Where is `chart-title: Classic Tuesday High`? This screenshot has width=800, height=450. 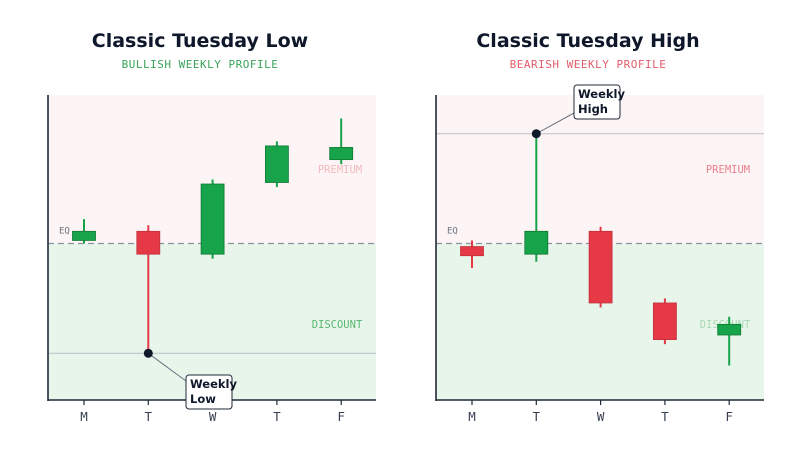 chart-title: Classic Tuesday High is located at coordinates (588, 41).